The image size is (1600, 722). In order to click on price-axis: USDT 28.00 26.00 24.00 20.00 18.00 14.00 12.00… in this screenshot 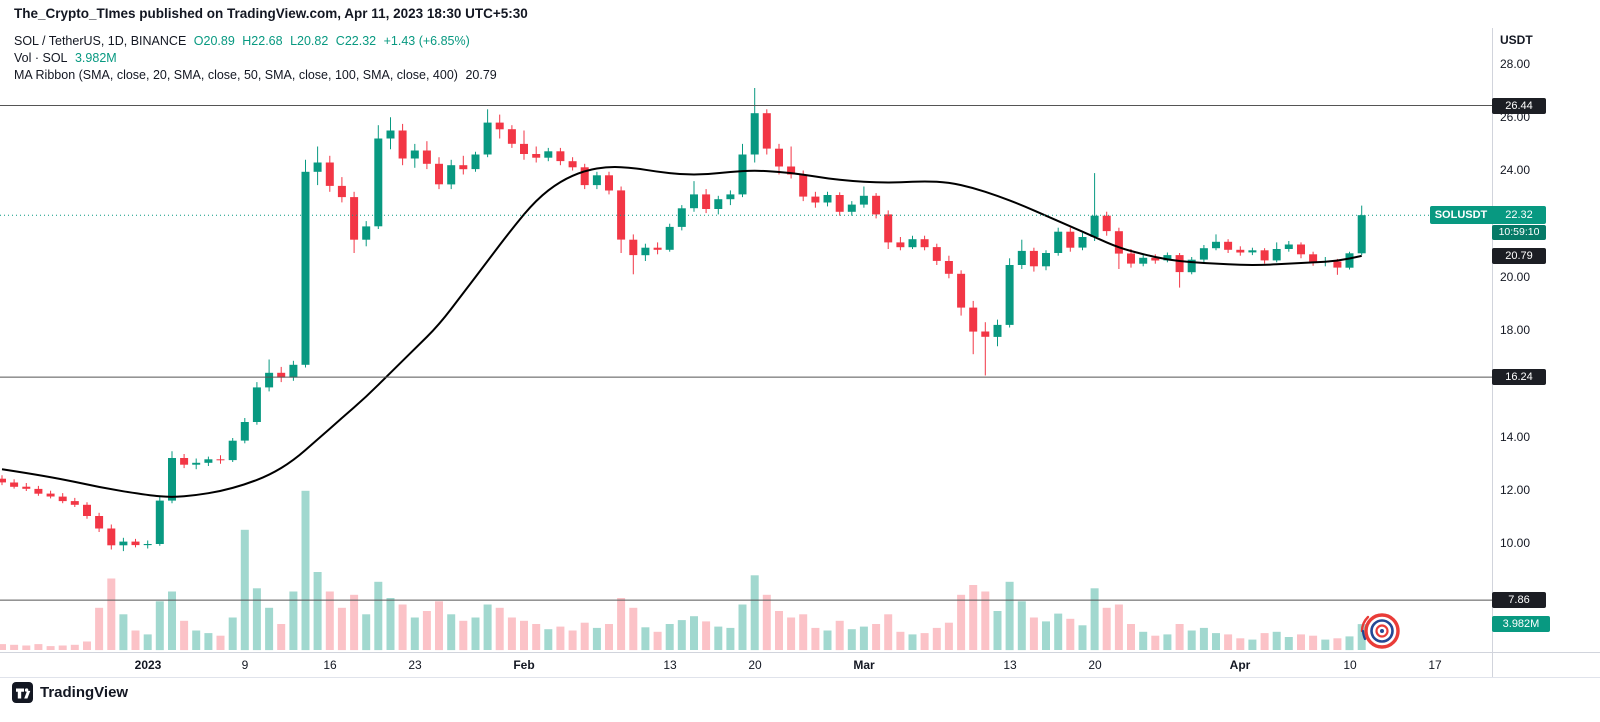, I will do `click(1546, 361)`.